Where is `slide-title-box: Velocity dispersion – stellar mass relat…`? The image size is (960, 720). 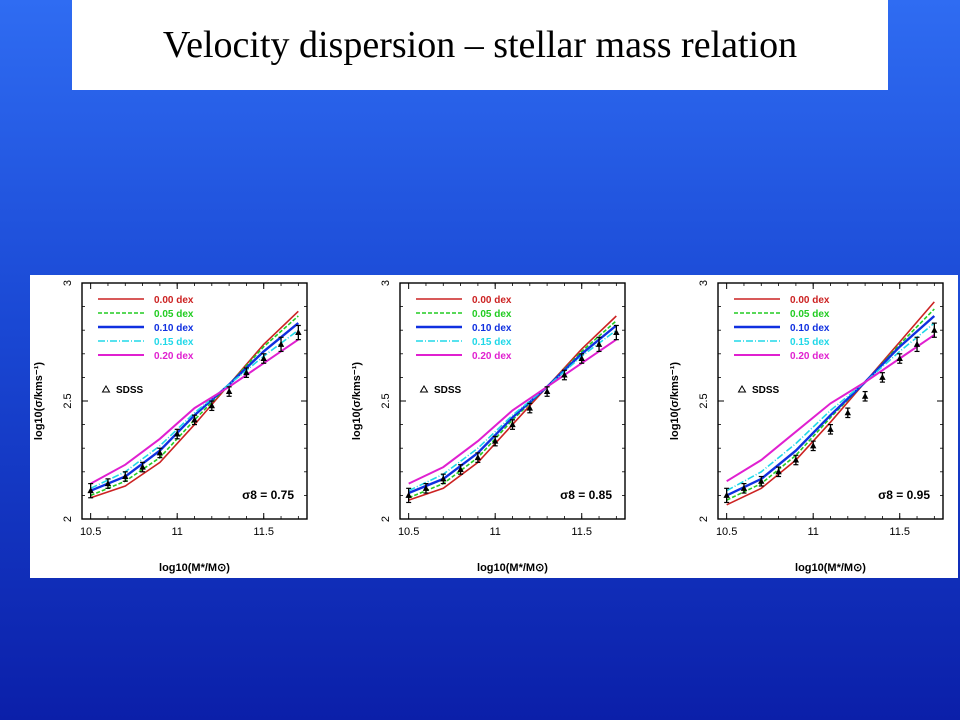 slide-title-box: Velocity dispersion – stellar mass relat… is located at coordinates (480, 45).